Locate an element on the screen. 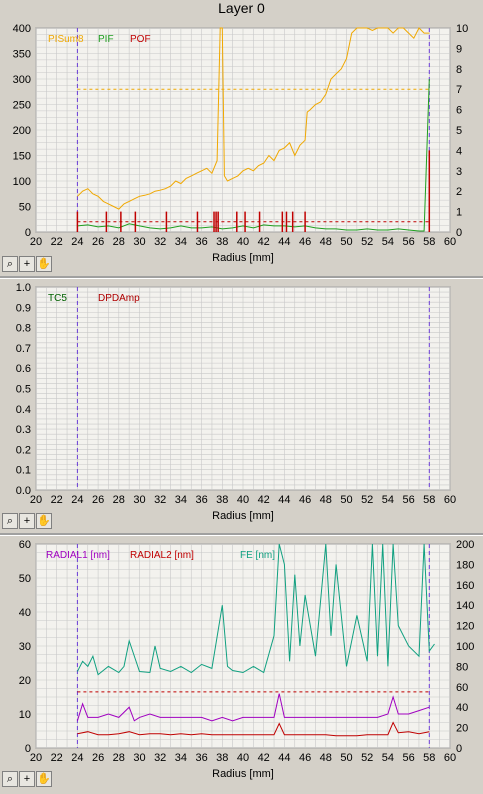 Image resolution: width=483 pixels, height=794 pixels. x-axis-label: Radius [mm] is located at coordinates (243, 774).